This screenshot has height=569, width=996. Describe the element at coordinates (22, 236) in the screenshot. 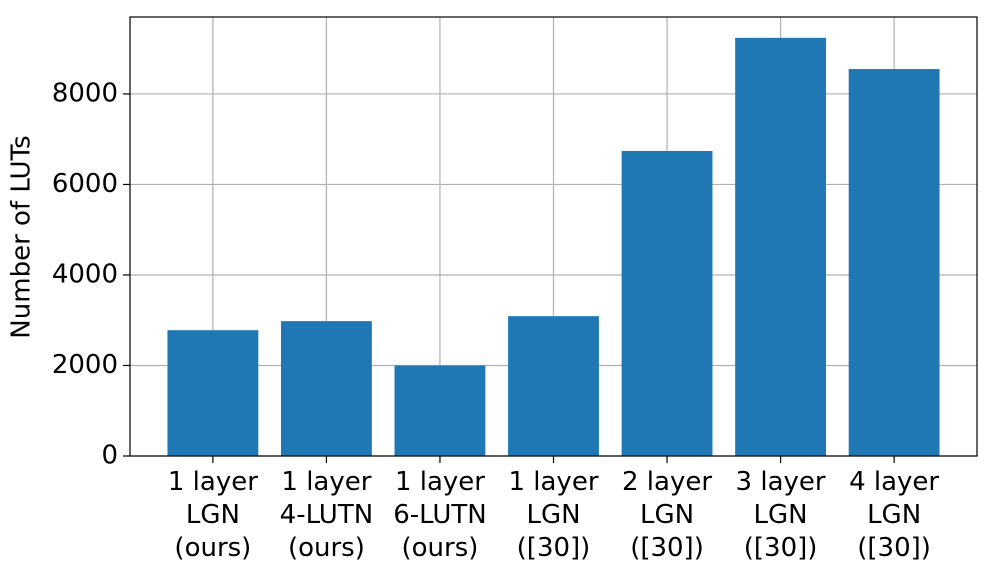

I see `y-axis-label: Number of LUTs` at that location.